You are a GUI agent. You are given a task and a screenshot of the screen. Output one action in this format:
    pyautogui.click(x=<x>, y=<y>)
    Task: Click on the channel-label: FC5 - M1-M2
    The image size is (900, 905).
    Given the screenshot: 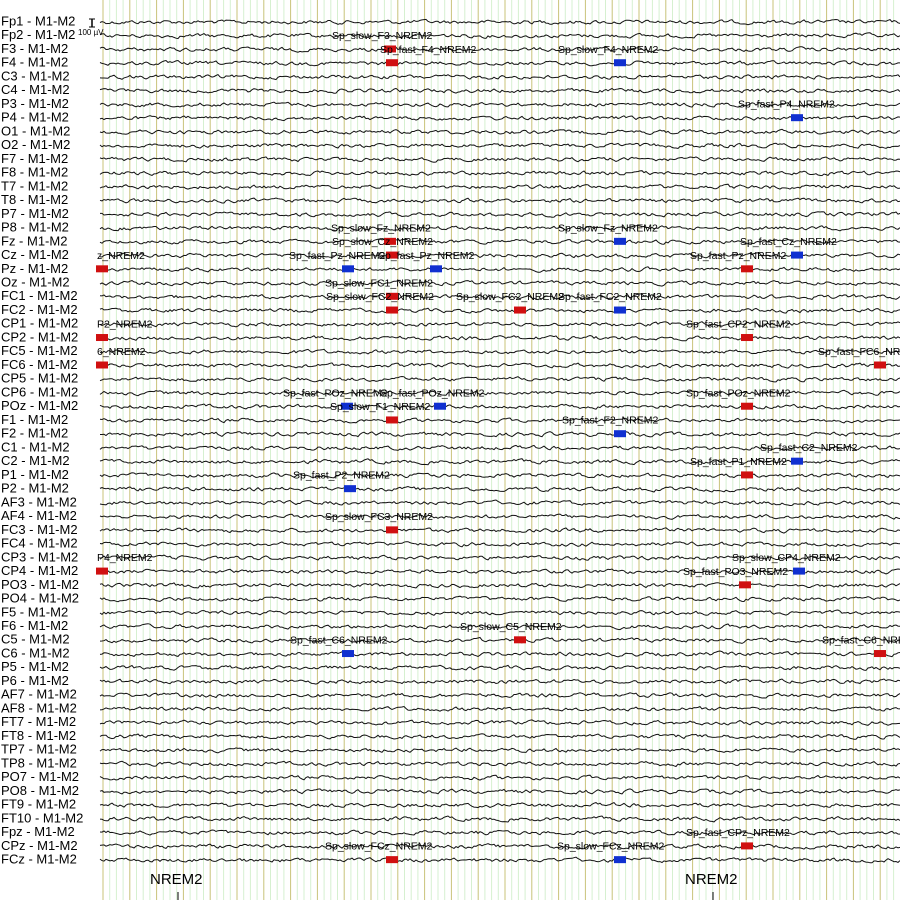 What is the action you would take?
    pyautogui.click(x=39, y=350)
    